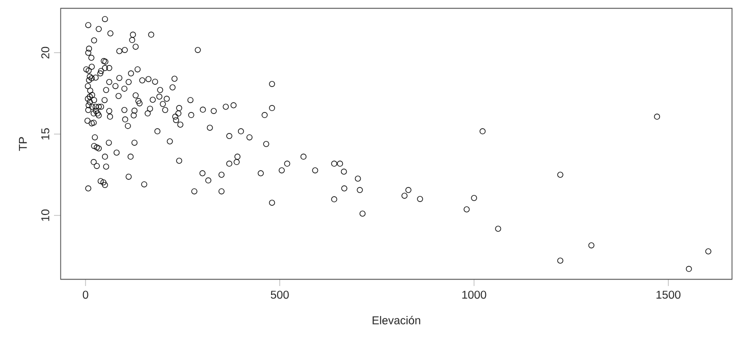  Describe the element at coordinates (668, 294) in the screenshot. I see `x-tick-label: 1500` at that location.